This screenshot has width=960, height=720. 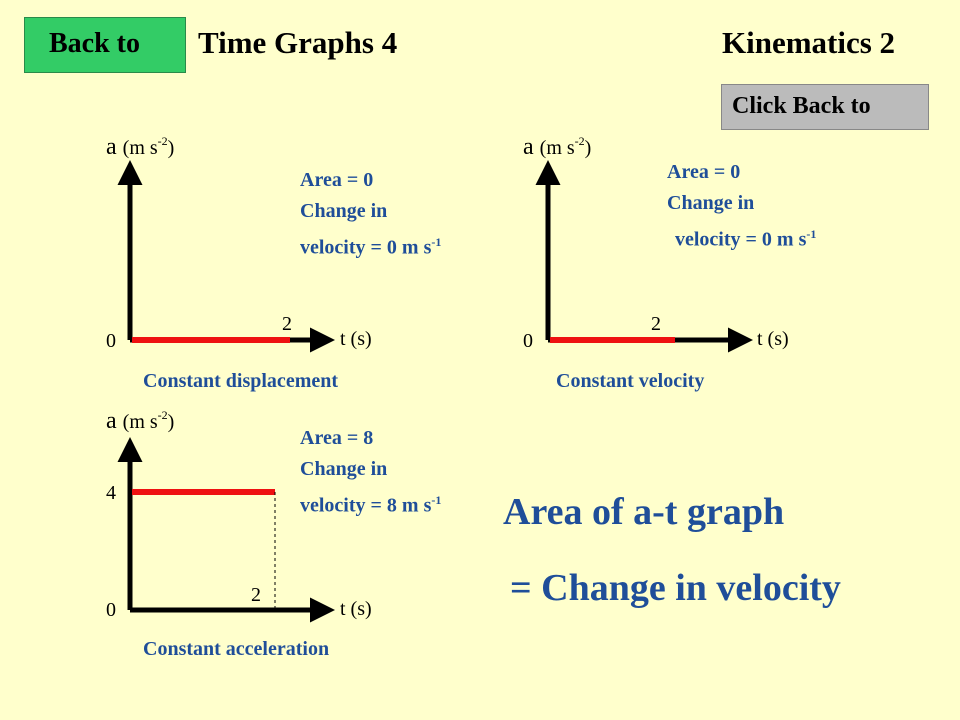 I want to click on graph-1-x-axis-label: t (s), so click(x=356, y=339).